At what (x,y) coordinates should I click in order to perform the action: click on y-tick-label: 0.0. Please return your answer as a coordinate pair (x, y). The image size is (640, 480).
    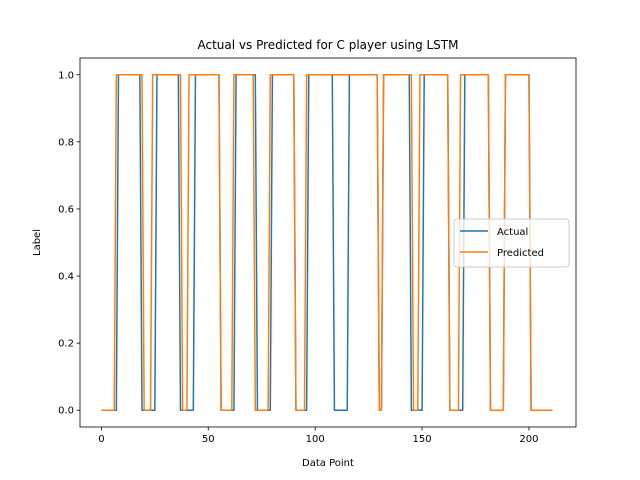
    Looking at the image, I should click on (66, 411).